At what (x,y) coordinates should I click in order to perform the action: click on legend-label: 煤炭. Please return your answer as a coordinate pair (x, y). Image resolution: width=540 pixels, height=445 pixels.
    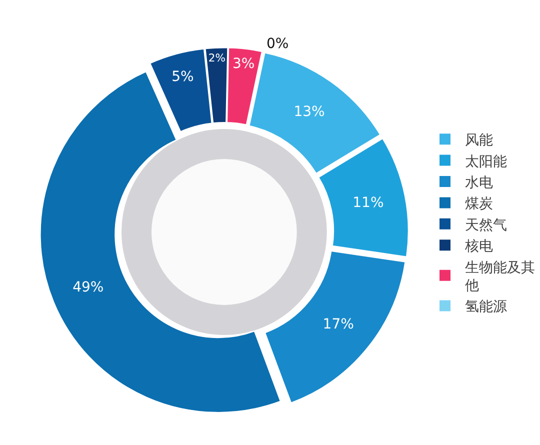
    Looking at the image, I should click on (479, 204).